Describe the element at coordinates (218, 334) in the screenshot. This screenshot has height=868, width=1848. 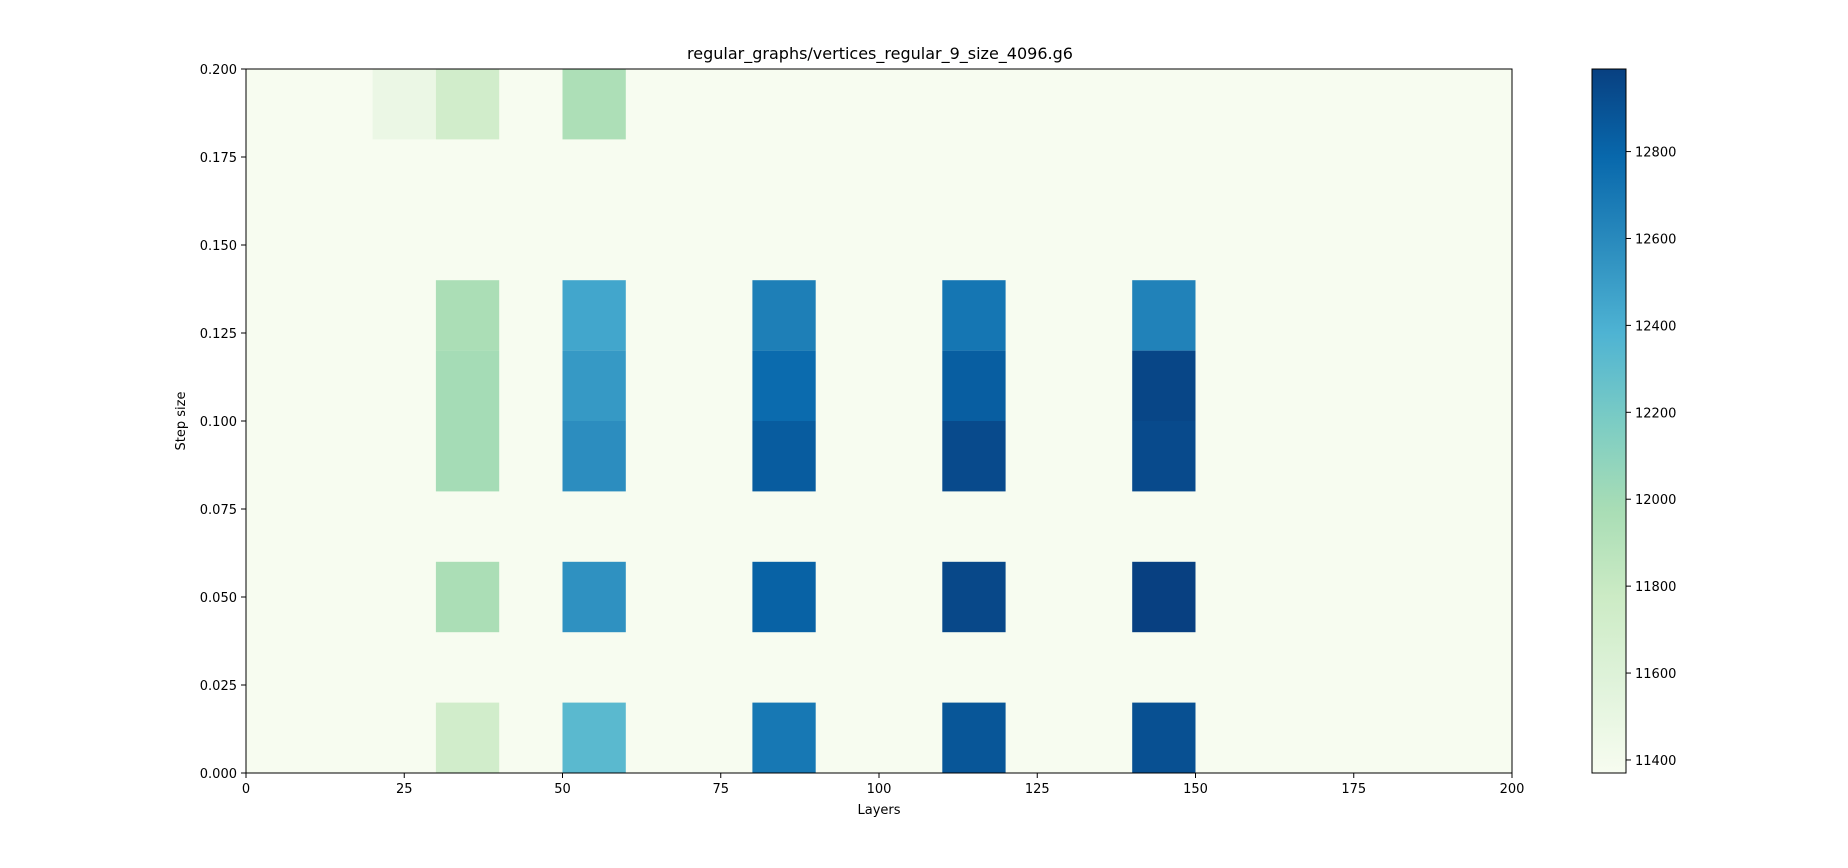
I see `y-tick-label: 0.125` at that location.